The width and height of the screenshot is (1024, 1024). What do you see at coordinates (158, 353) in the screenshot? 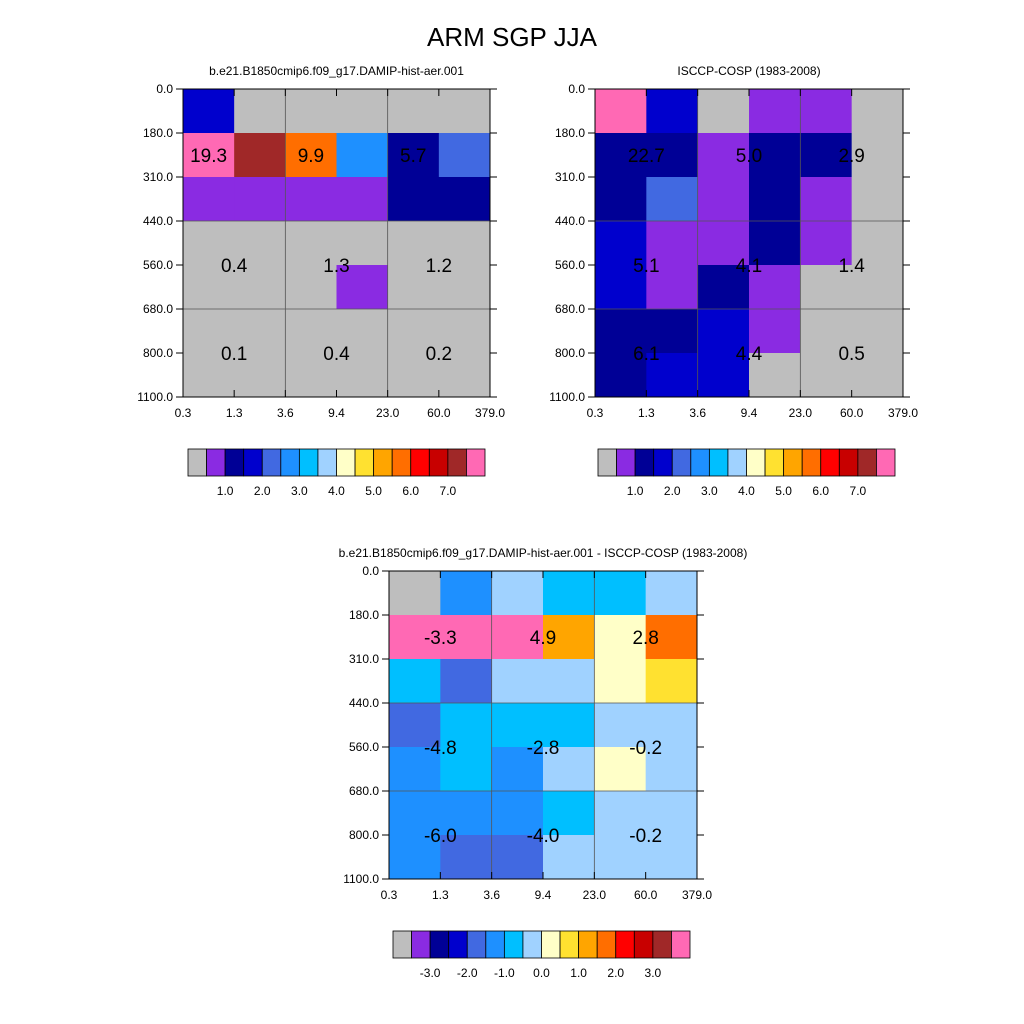
I see `y-tick-label: 800.0` at bounding box center [158, 353].